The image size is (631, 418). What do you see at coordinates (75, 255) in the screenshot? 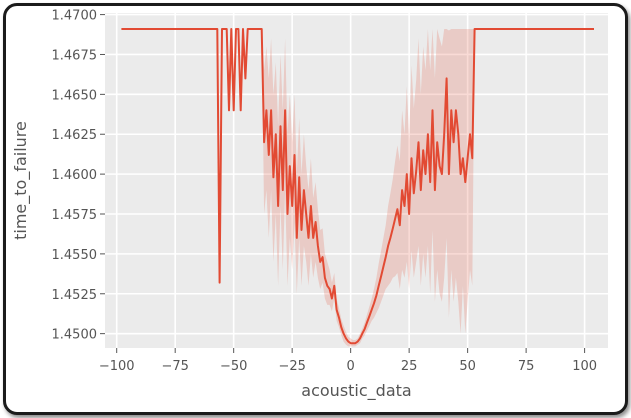
I see `y-tick-label: 1.4550` at bounding box center [75, 255].